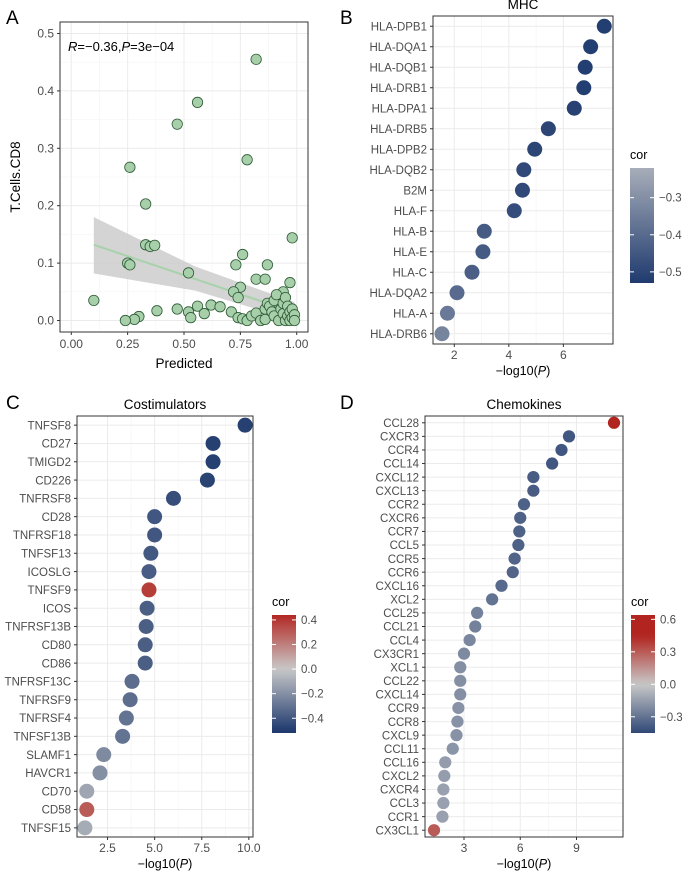  What do you see at coordinates (399, 150) in the screenshot?
I see `category-label: HLA-DPB2` at bounding box center [399, 150].